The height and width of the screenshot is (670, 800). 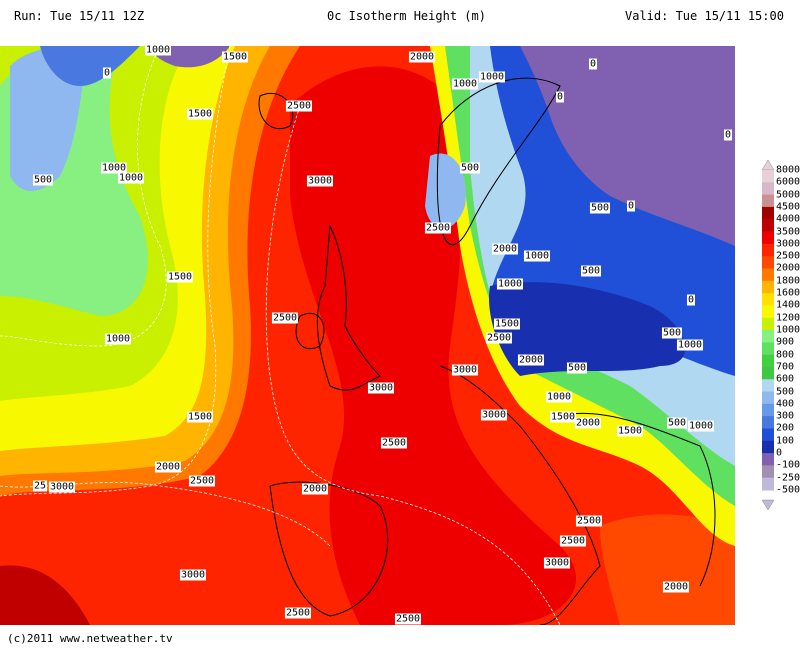 I want to click on legend-bottom-arrow, so click(x=768, y=504).